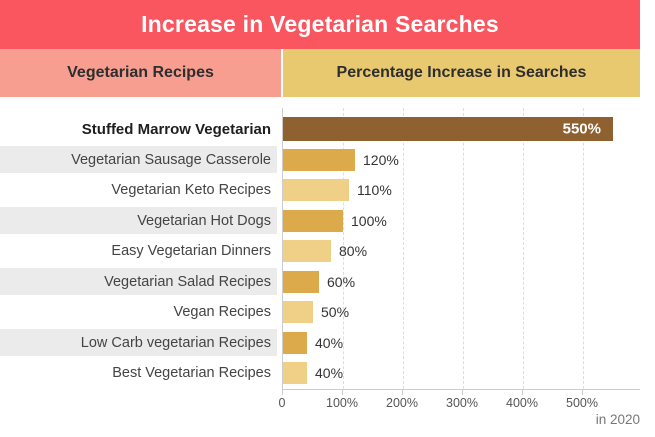  I want to click on category-label: Vegetarian Hot Dogs, so click(138, 221).